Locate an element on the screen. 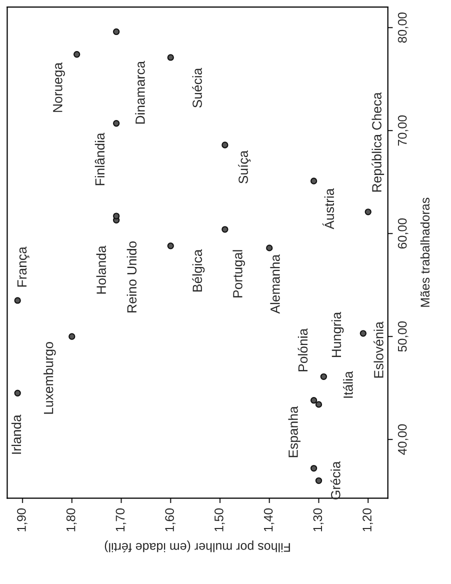  x-tick-label: 1,40 is located at coordinates (269, 520).